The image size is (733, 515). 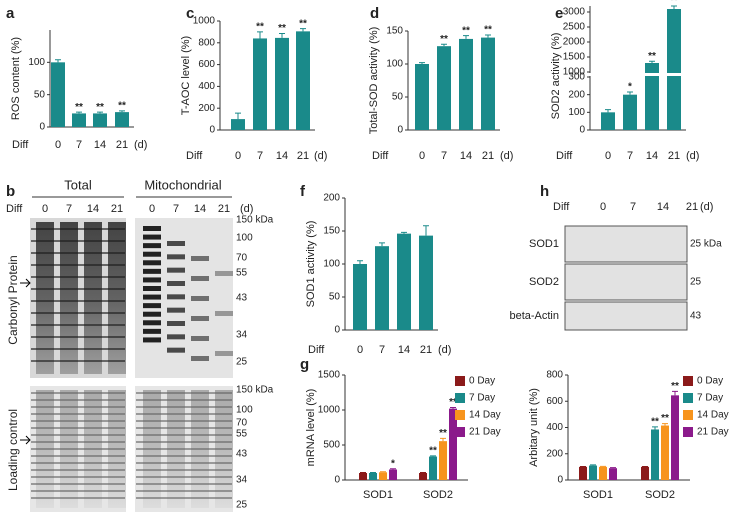 What do you see at coordinates (544, 191) in the screenshot?
I see `panel-label: h` at bounding box center [544, 191].